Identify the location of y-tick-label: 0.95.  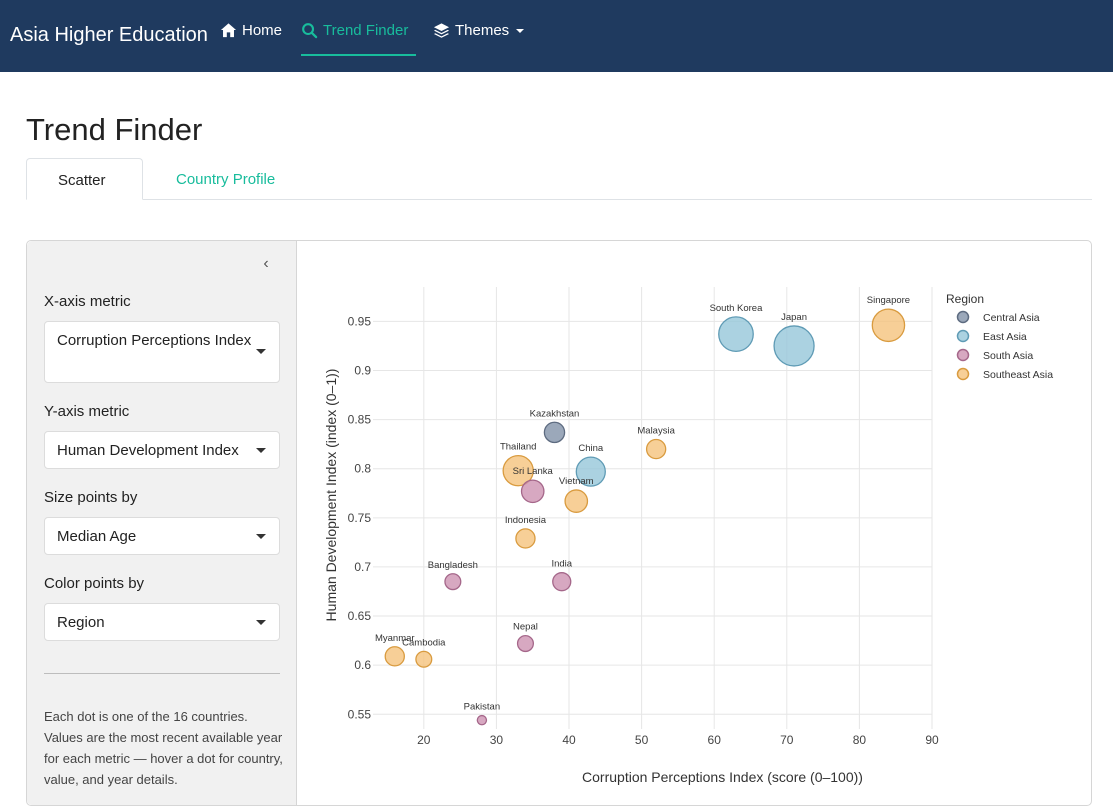
(360, 321).